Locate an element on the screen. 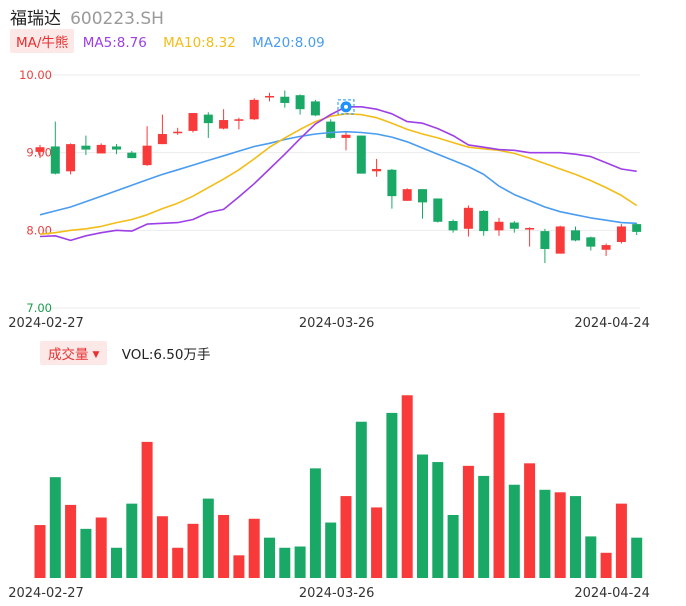 The height and width of the screenshot is (606, 686). stock-name: 福瑞达 is located at coordinates (35, 19).